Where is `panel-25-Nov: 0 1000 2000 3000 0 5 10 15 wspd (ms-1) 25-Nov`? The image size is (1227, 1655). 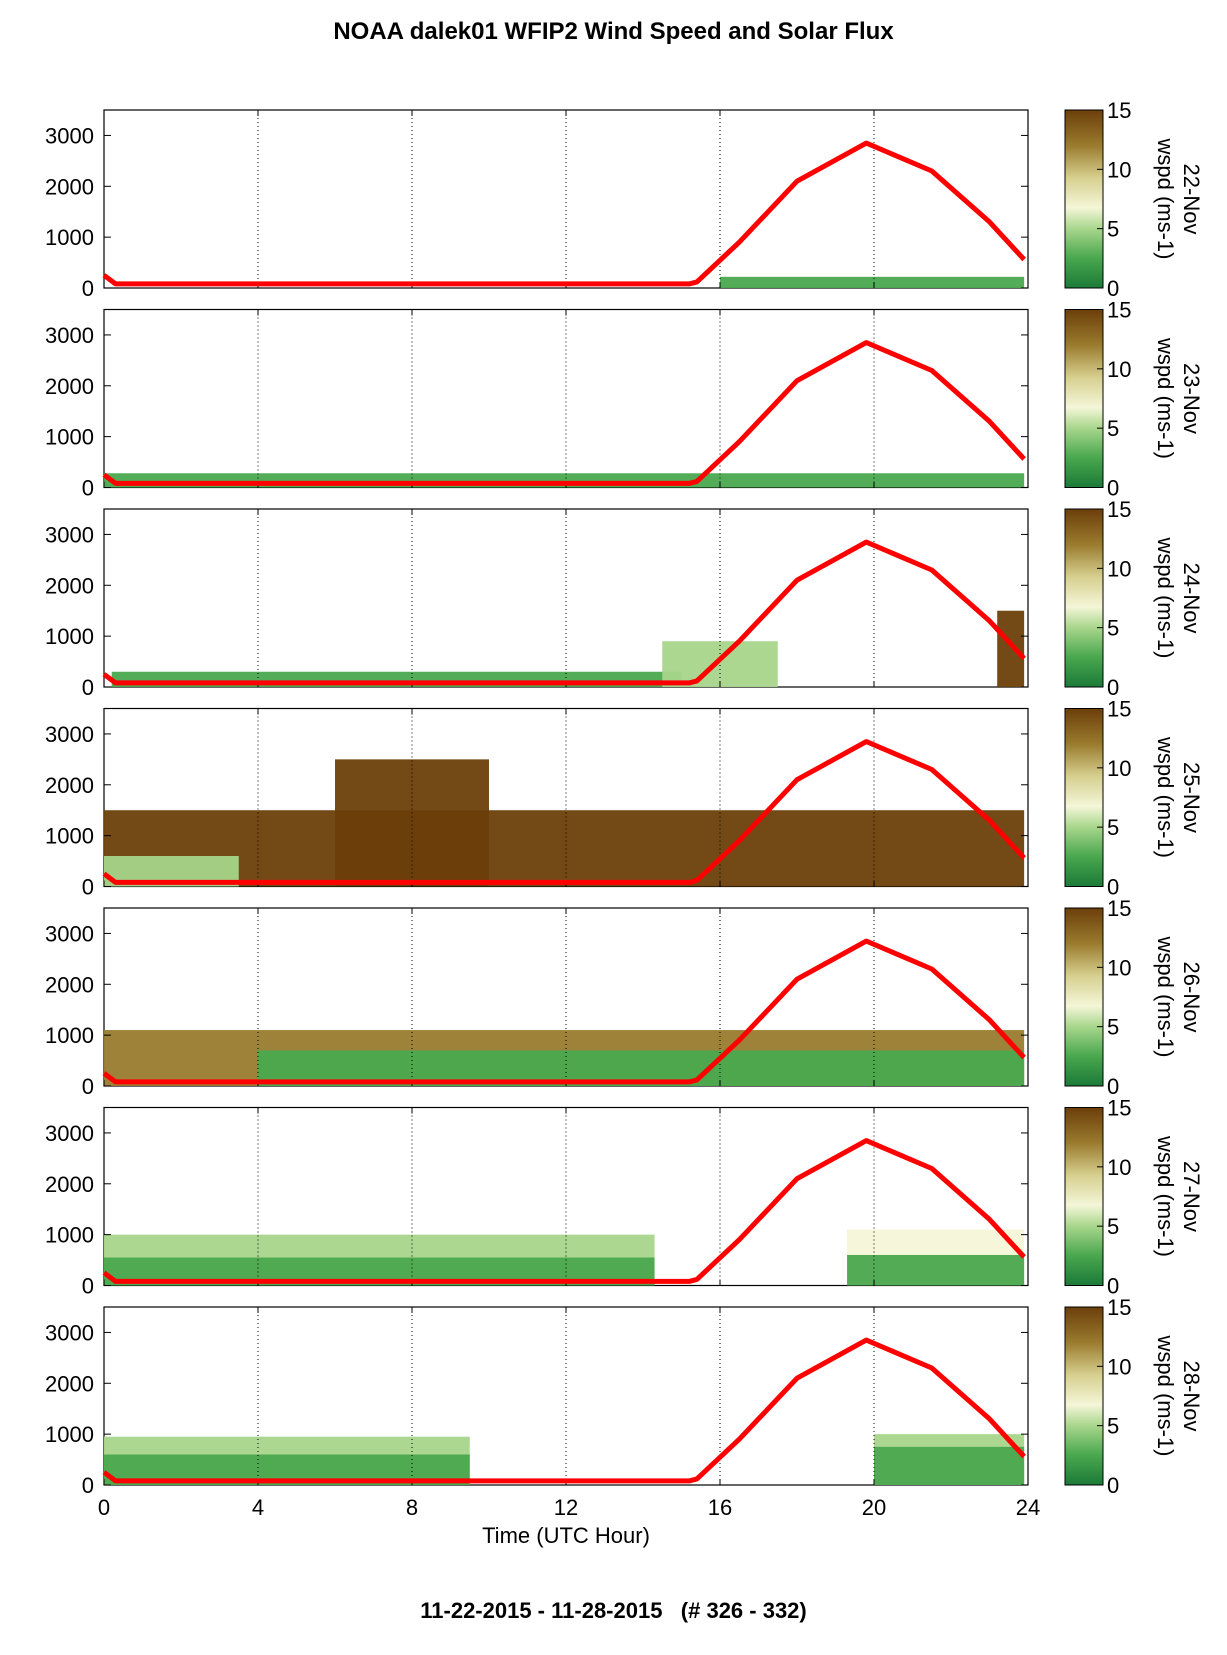
panel-25-Nov: 0 1000 2000 3000 0 5 10 15 wspd (ms-1) 25-Nov is located at coordinates (624, 798).